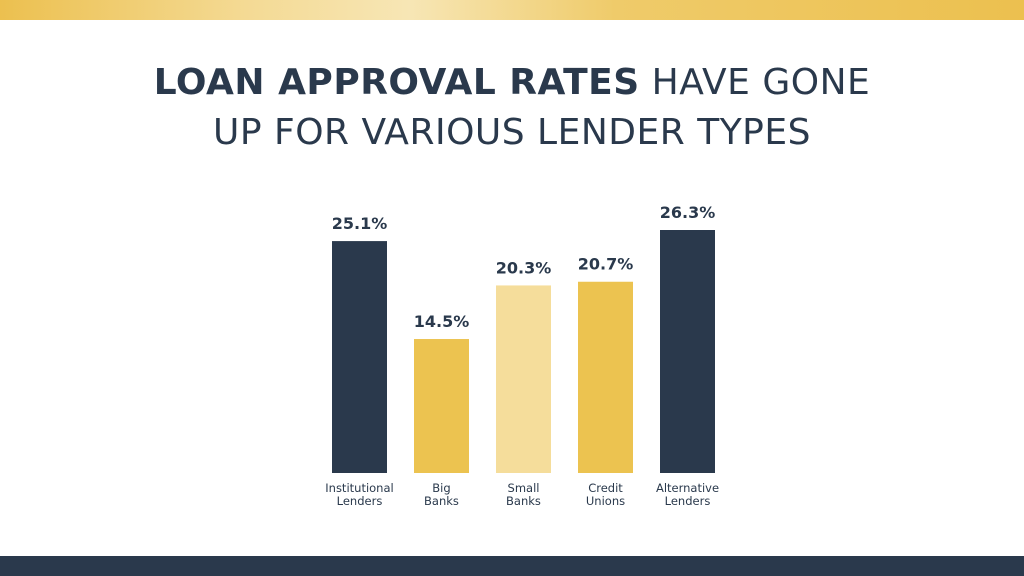 Image resolution: width=1024 pixels, height=576 pixels. I want to click on category-label-3-line-0: Credit, so click(605, 488).